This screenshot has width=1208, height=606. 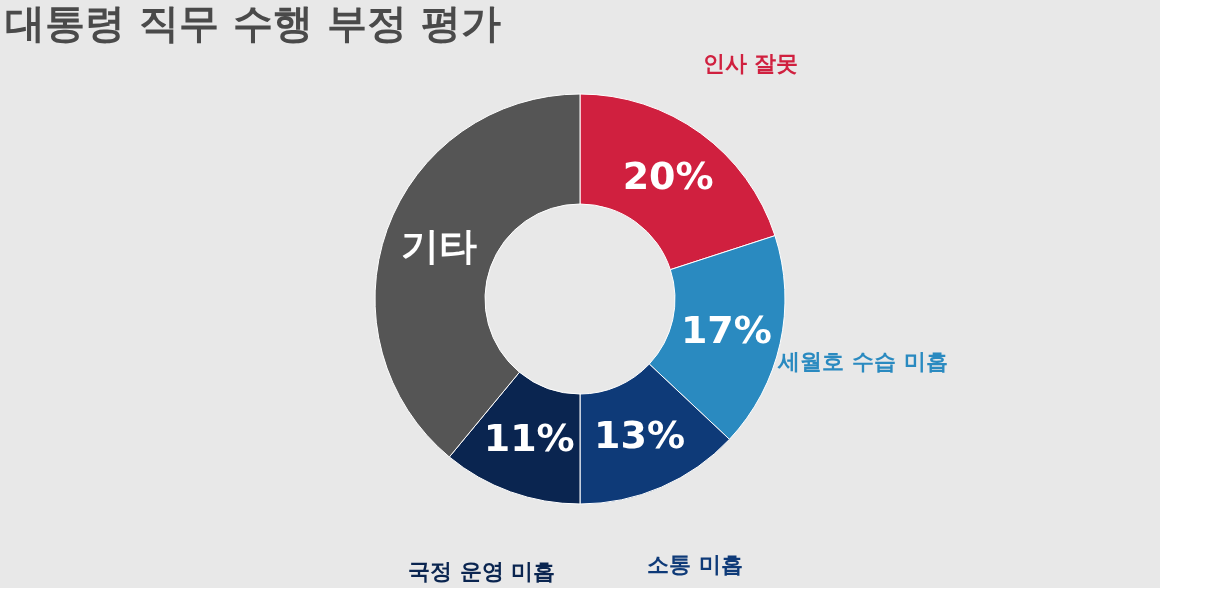 I want to click on slice-label: 기타, so click(x=438, y=246).